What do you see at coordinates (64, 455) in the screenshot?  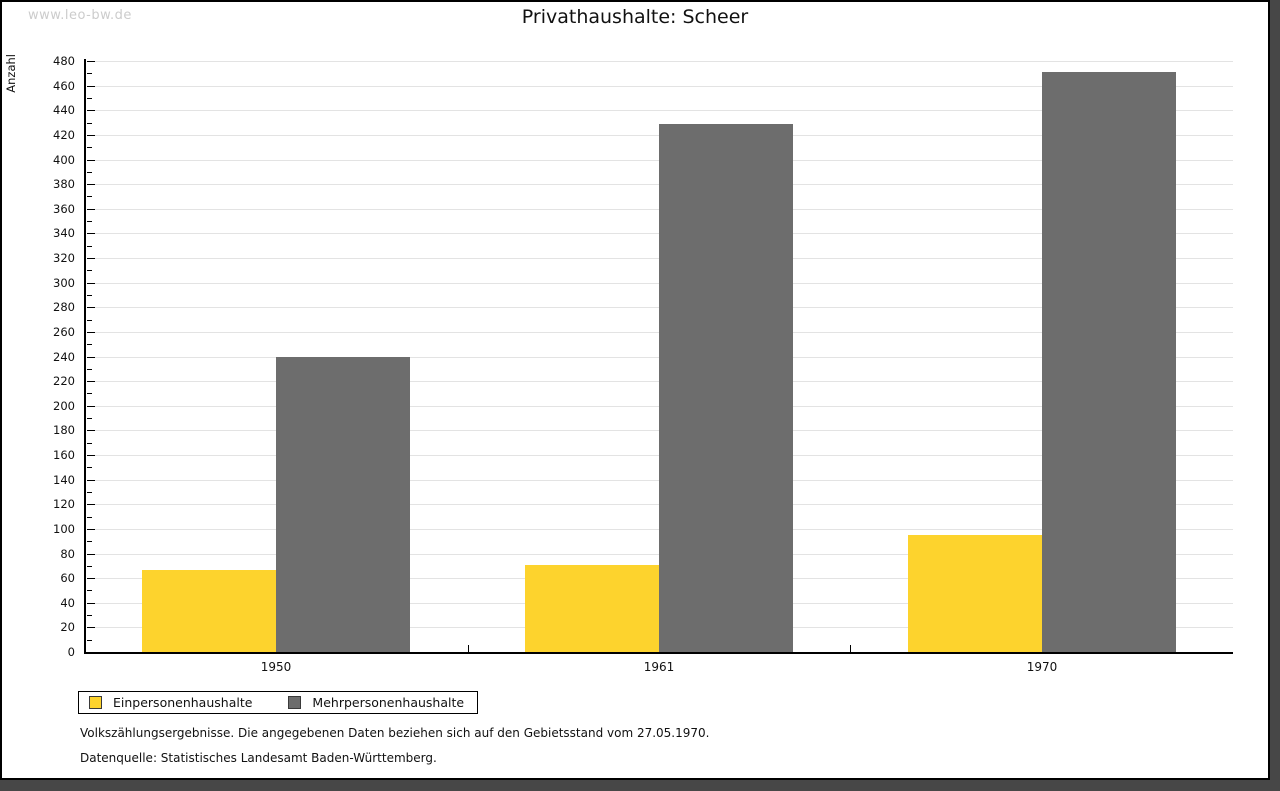 I see `y-tick-label: 160` at bounding box center [64, 455].